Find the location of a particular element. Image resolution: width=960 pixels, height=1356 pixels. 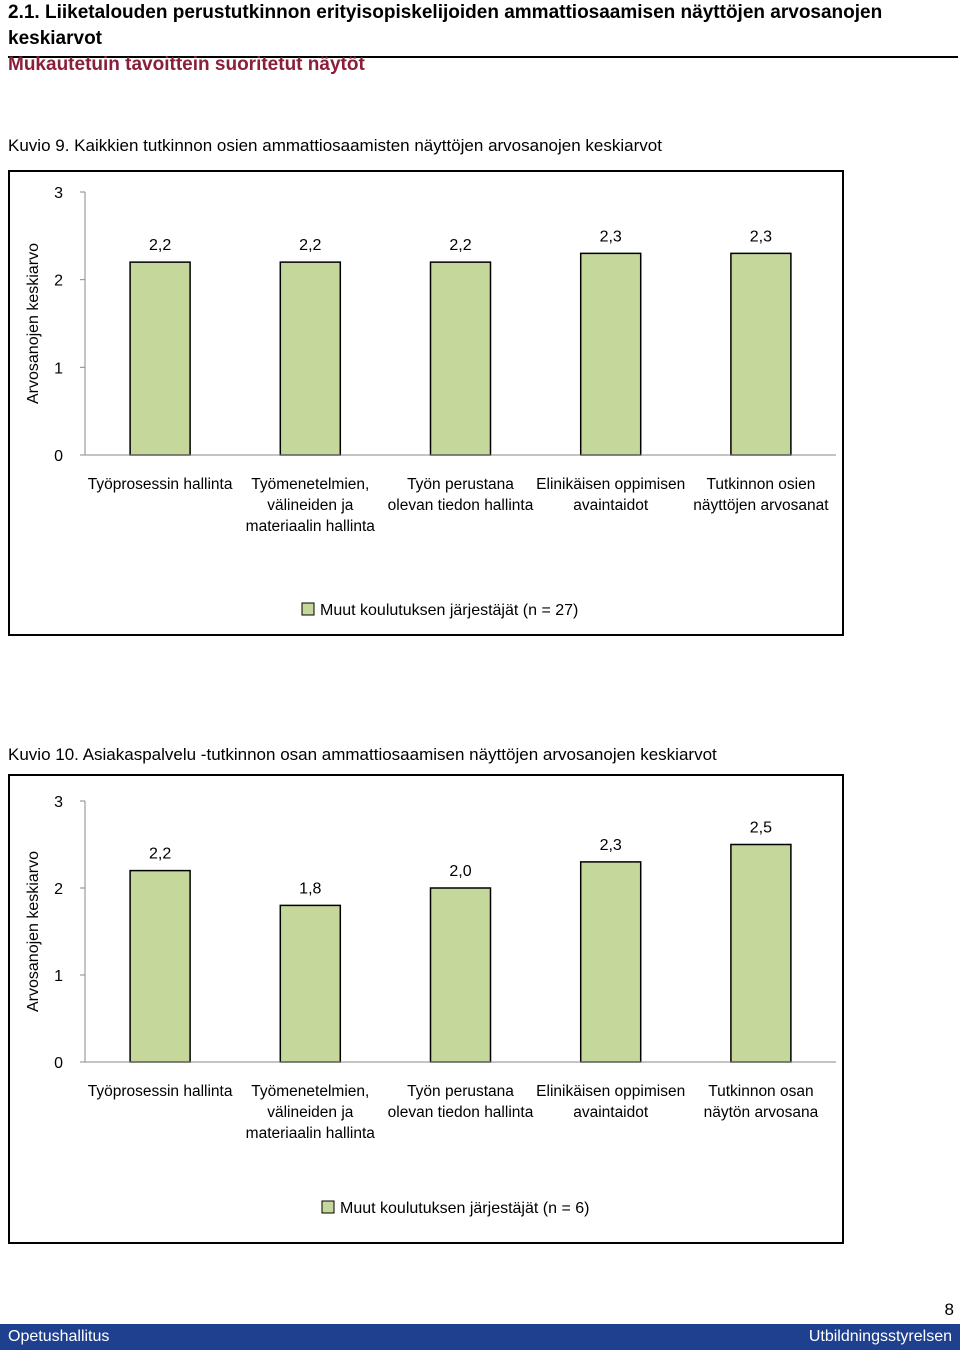

legend-label: Muut koulutuksen järjestäjät (n = 27) is located at coordinates (449, 610).